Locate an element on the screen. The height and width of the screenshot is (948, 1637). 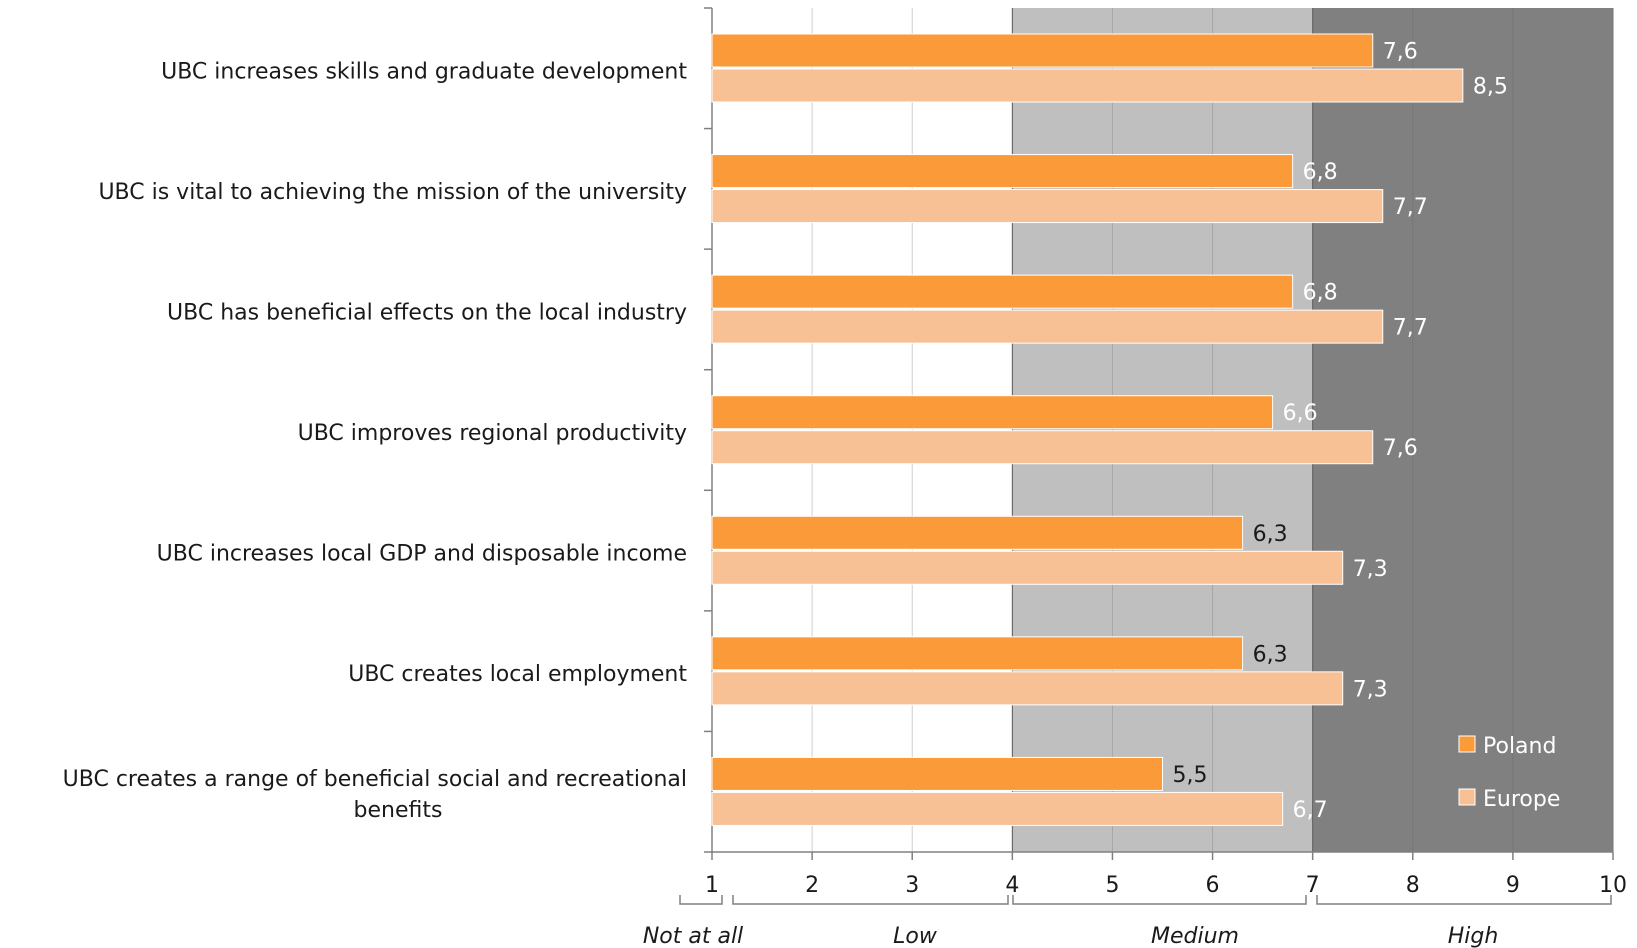
category-label: UBC improves regional productivity is located at coordinates (492, 433).